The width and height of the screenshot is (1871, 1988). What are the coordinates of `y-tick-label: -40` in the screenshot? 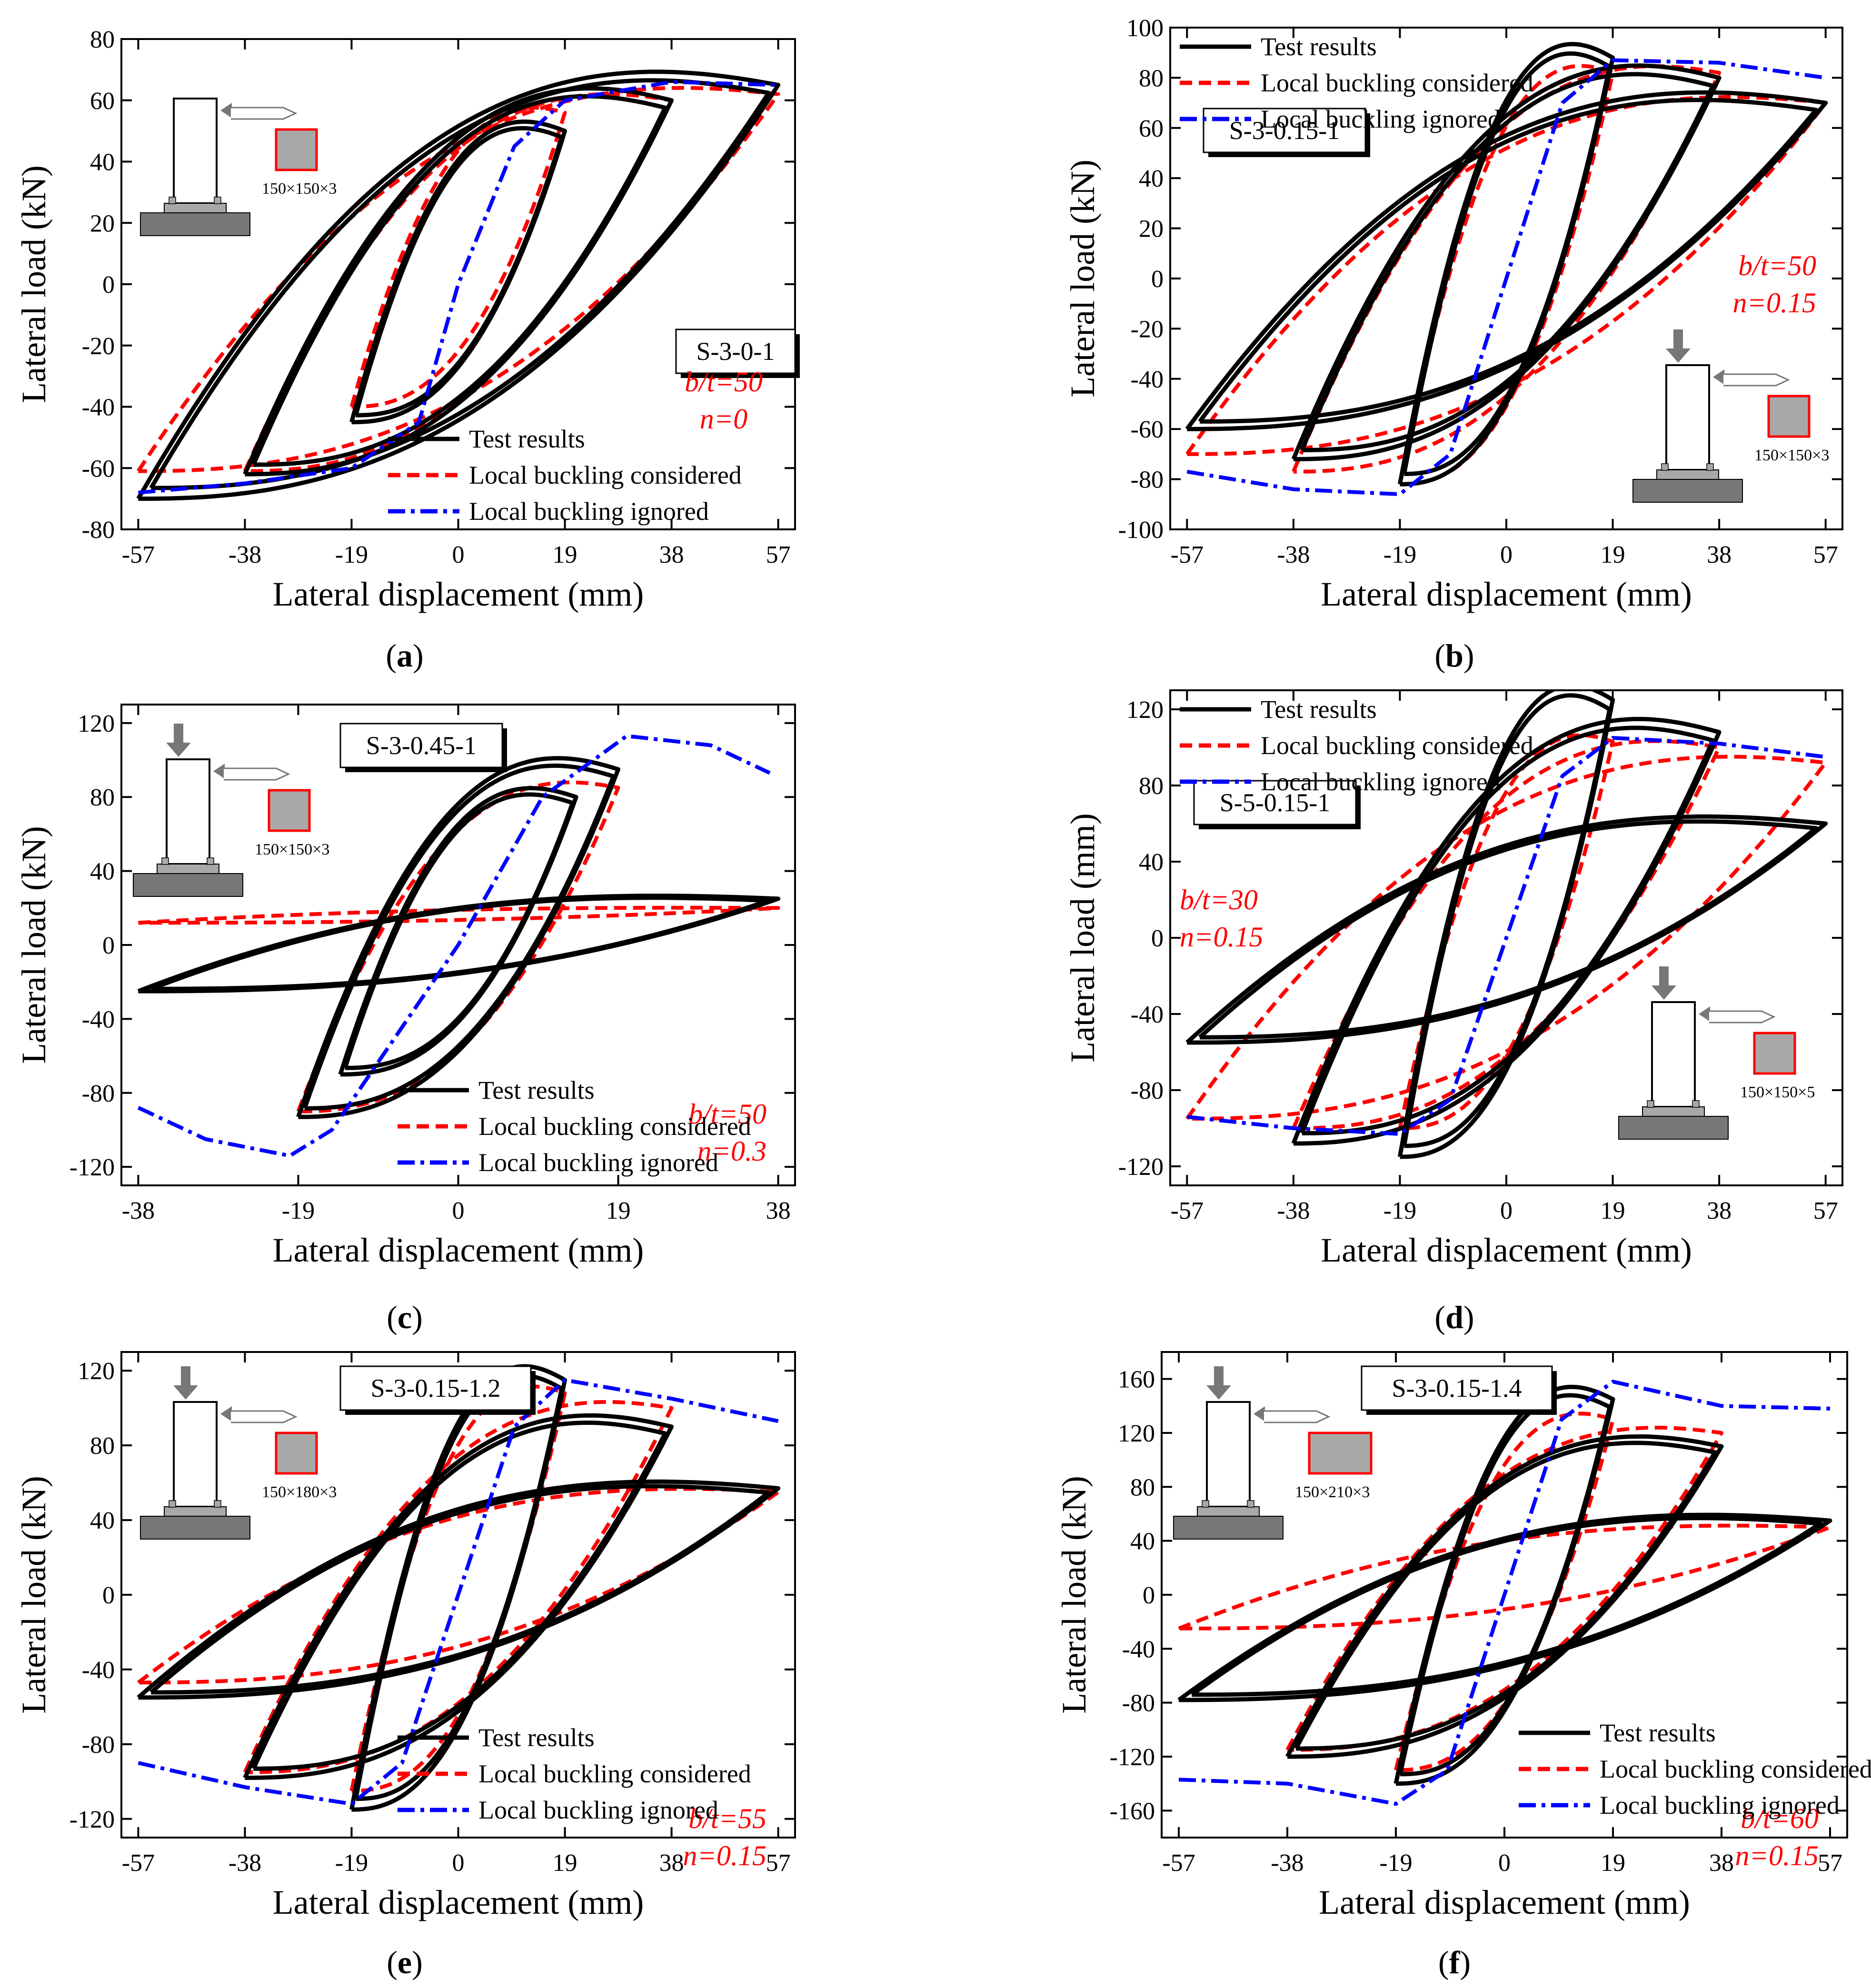 It's located at (1147, 379).